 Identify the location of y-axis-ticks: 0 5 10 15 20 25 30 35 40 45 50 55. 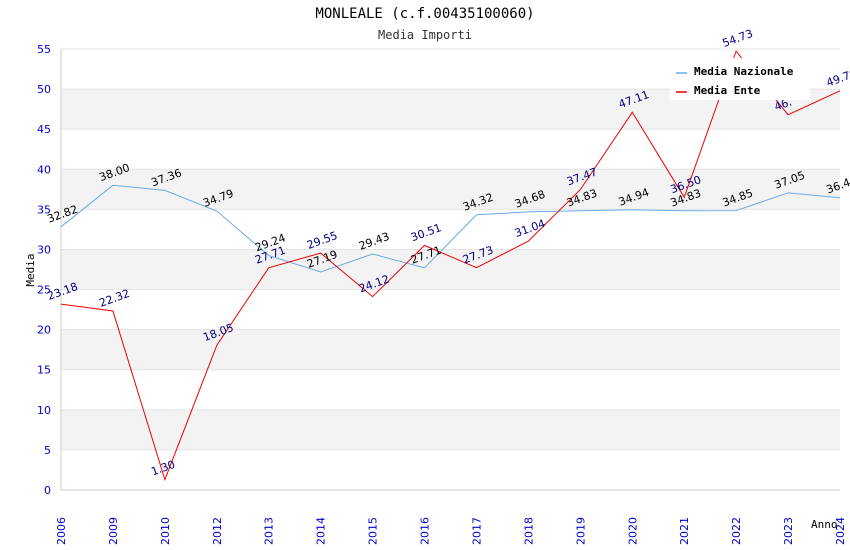
(44, 270).